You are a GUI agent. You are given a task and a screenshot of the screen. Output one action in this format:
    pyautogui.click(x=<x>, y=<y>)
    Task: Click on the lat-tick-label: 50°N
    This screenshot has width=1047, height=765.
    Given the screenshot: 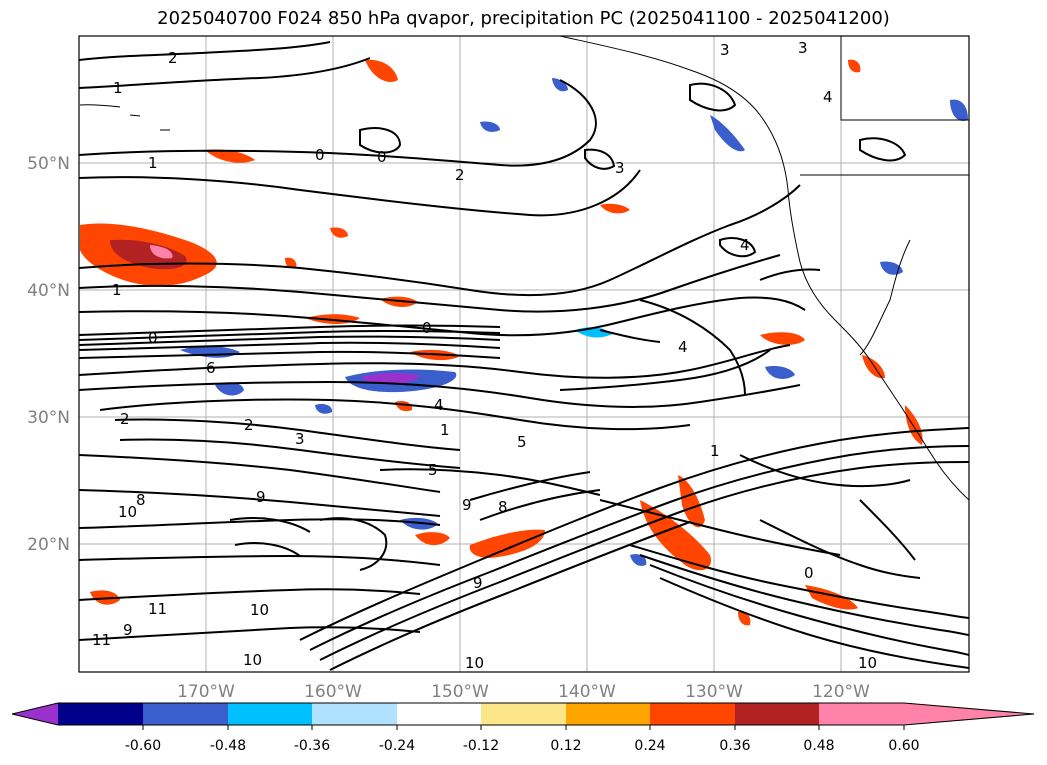 What is the action you would take?
    pyautogui.click(x=48, y=164)
    